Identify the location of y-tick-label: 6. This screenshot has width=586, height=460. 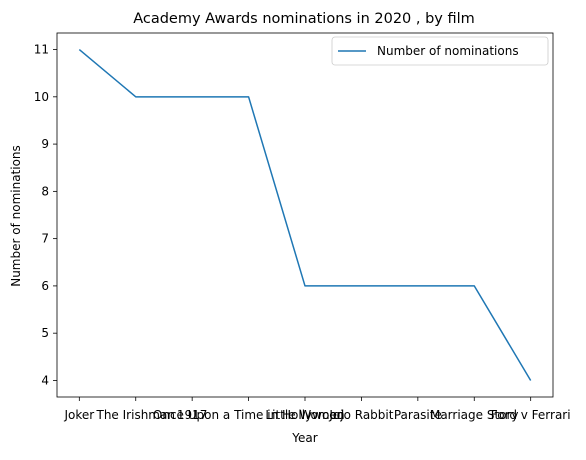
(45, 286).